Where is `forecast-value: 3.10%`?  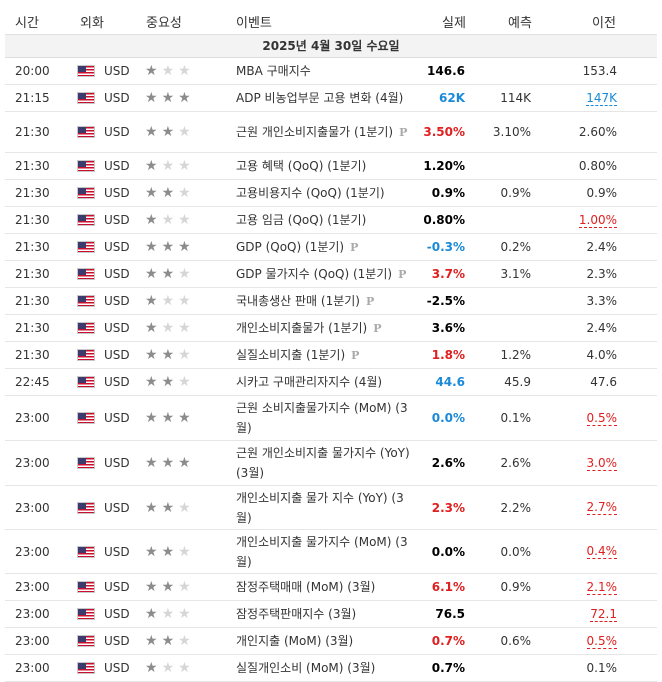 forecast-value: 3.10% is located at coordinates (511, 132).